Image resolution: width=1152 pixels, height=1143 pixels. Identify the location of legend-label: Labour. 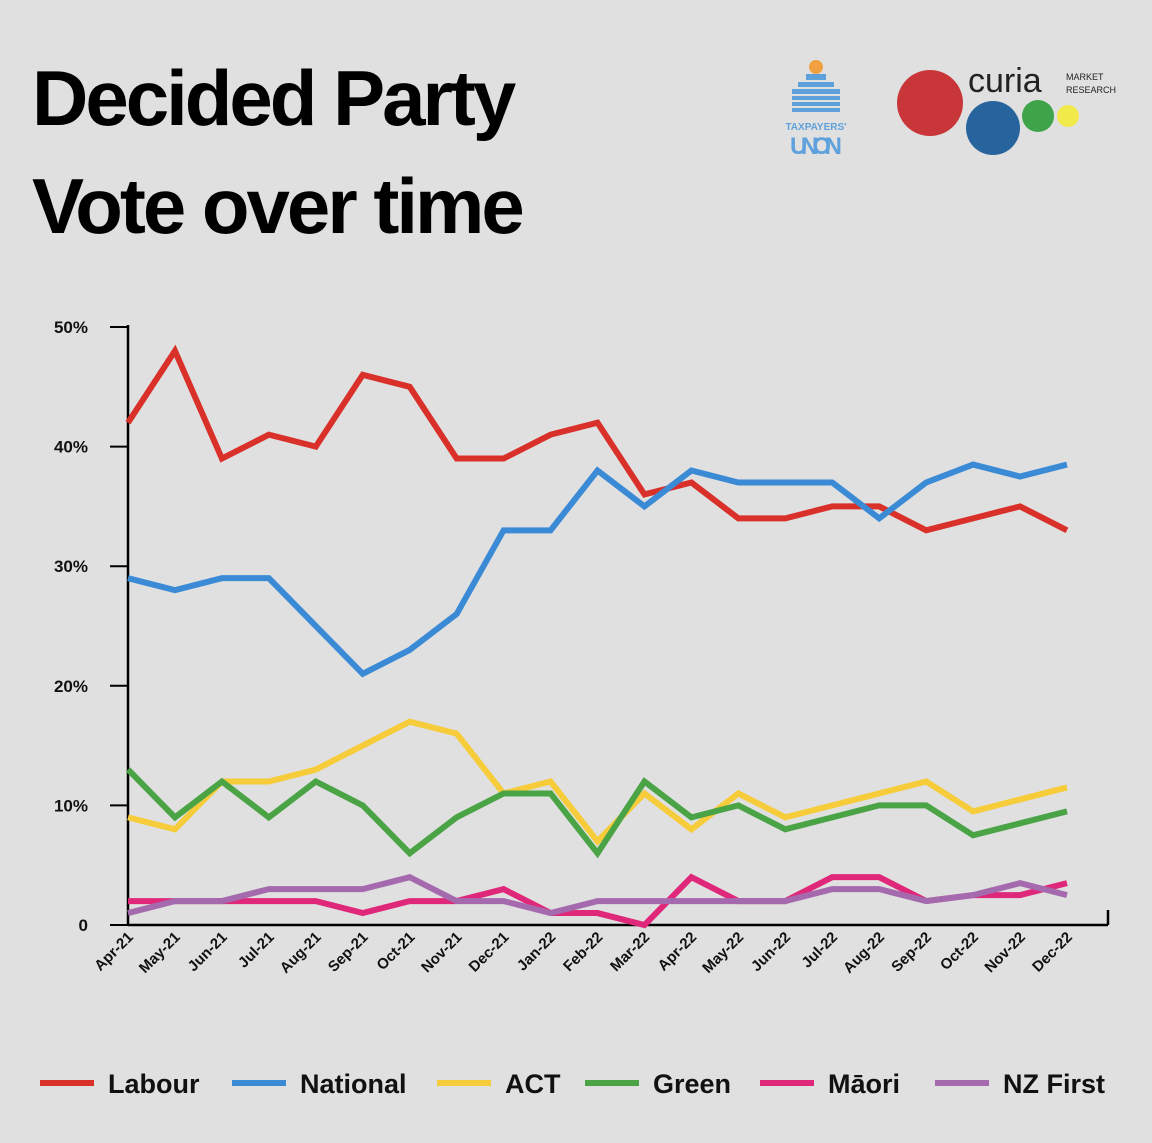
(154, 1084).